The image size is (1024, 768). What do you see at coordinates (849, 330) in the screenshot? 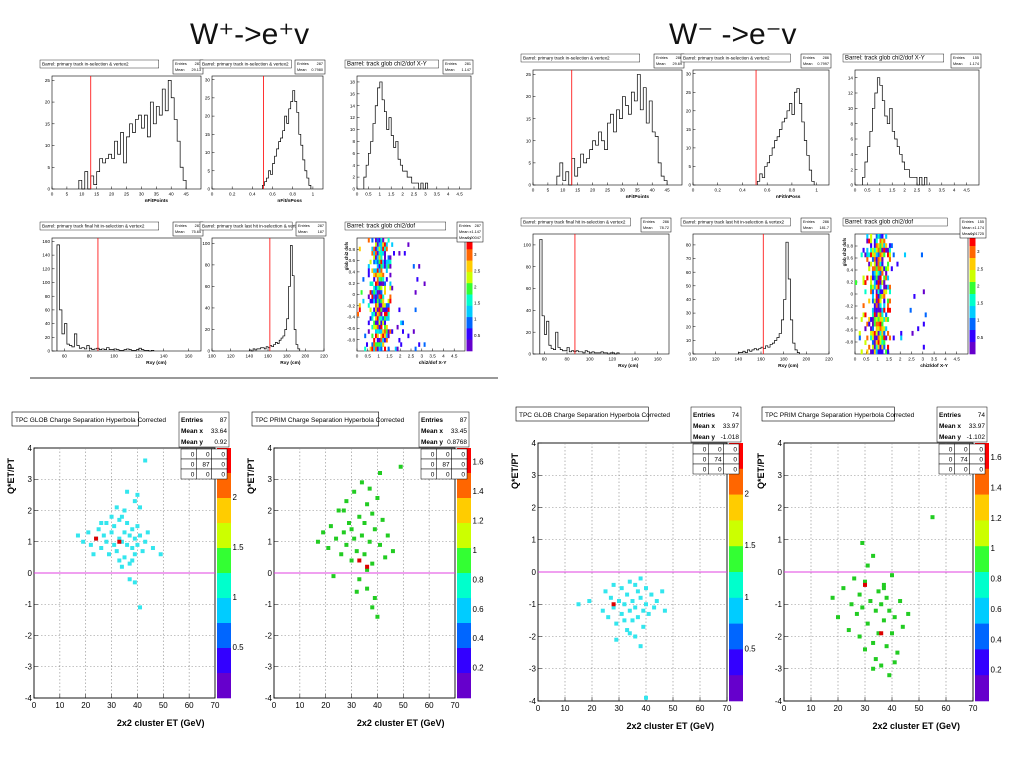
I see `y-tick-label: -0.6` at bounding box center [849, 330].